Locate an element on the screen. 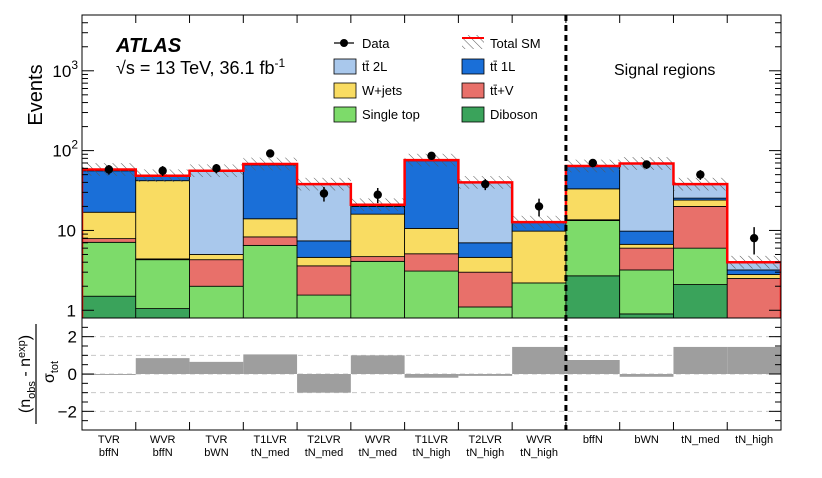 Image resolution: width=822 pixels, height=478 pixels. legend-item-total: Total SM is located at coordinates (501, 43).